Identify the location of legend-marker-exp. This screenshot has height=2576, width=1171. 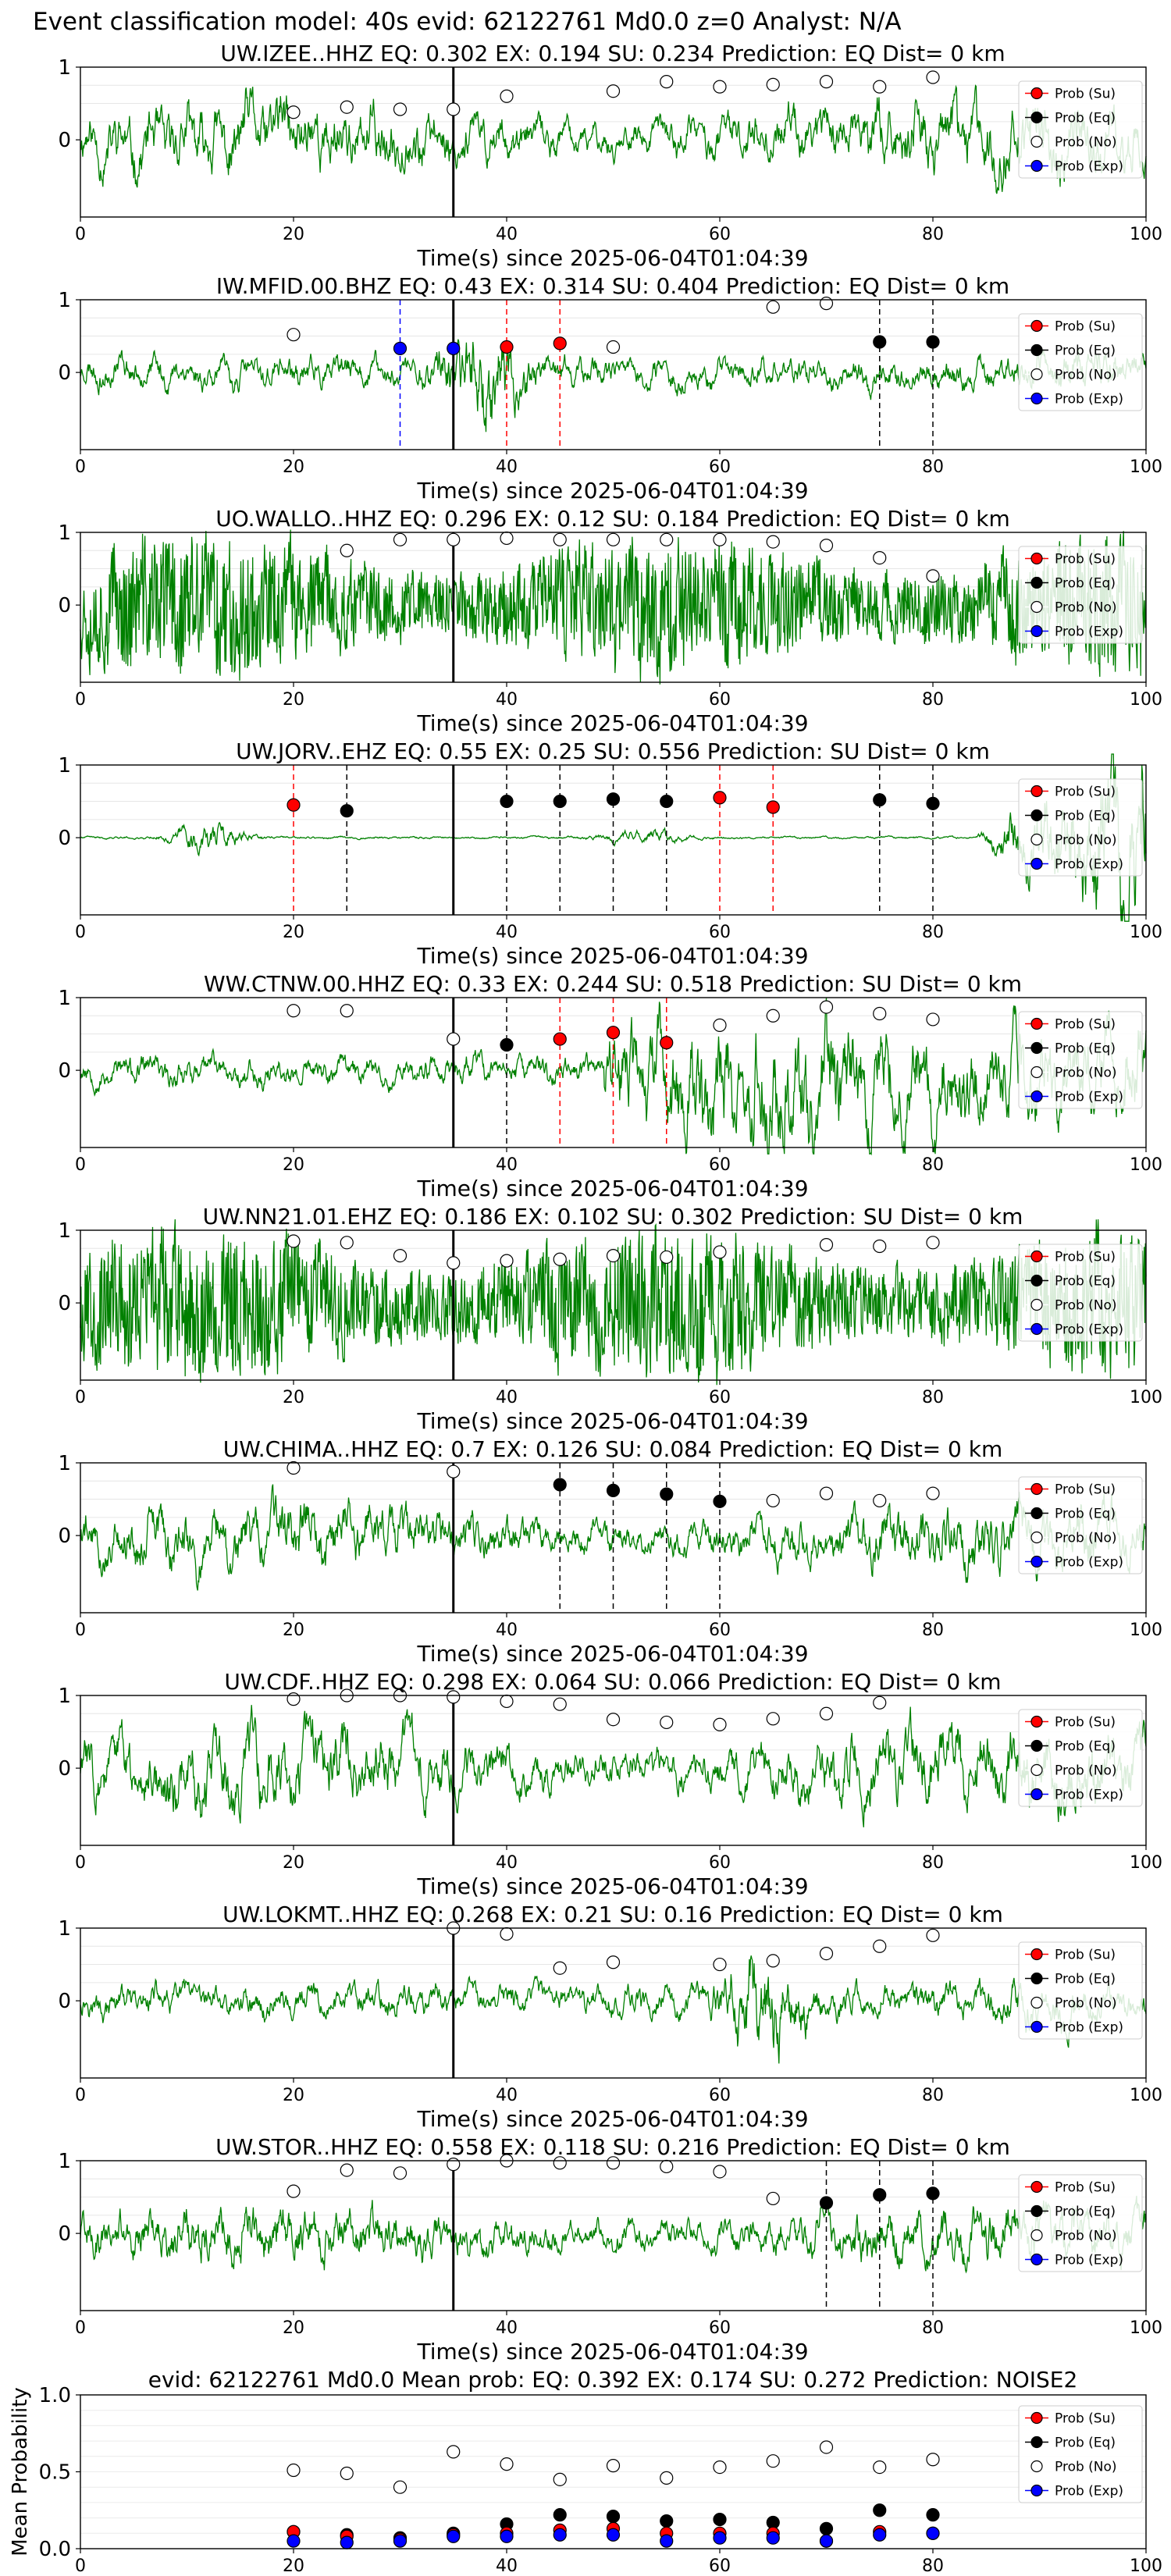
(1036, 2259).